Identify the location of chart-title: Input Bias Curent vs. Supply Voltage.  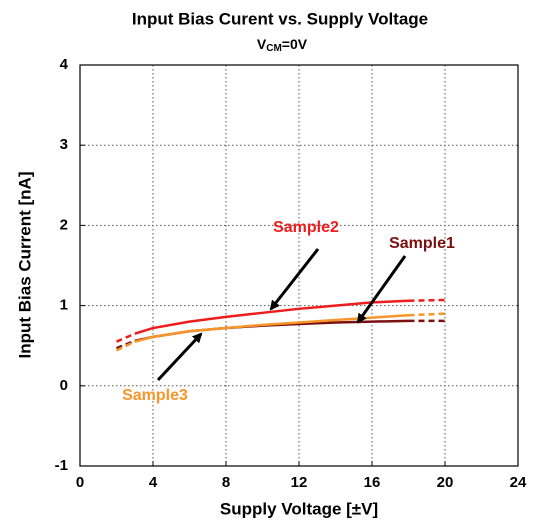
(280, 18).